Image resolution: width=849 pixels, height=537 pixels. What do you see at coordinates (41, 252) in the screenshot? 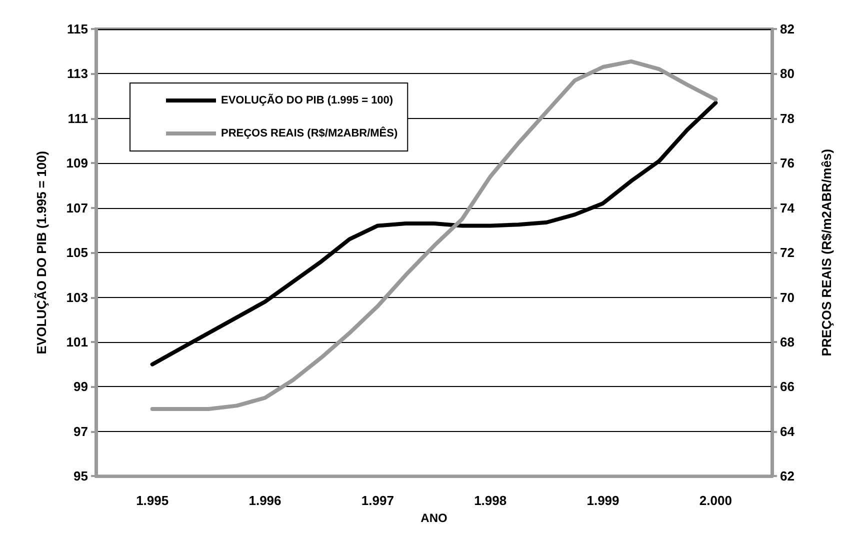
I see `y-axis-title: EVOLUÇÃO DO PIB (1.995 = 100)` at bounding box center [41, 252].